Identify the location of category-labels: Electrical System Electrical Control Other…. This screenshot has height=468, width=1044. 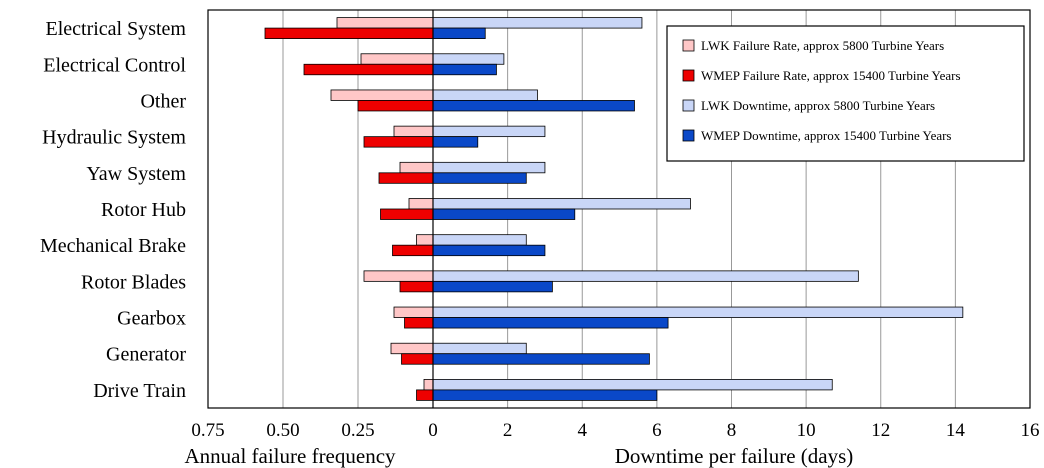
(113, 210).